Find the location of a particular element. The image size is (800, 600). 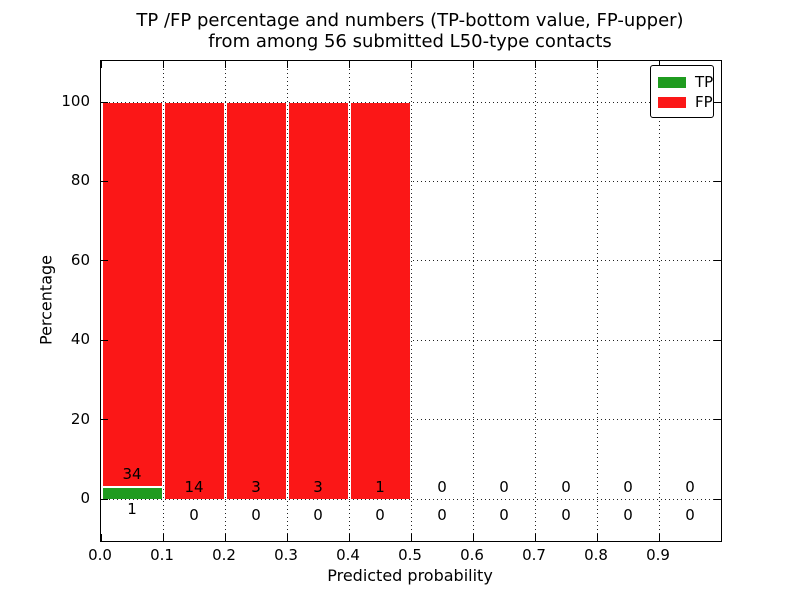

x-tick-label: 0.4 is located at coordinates (348, 555).